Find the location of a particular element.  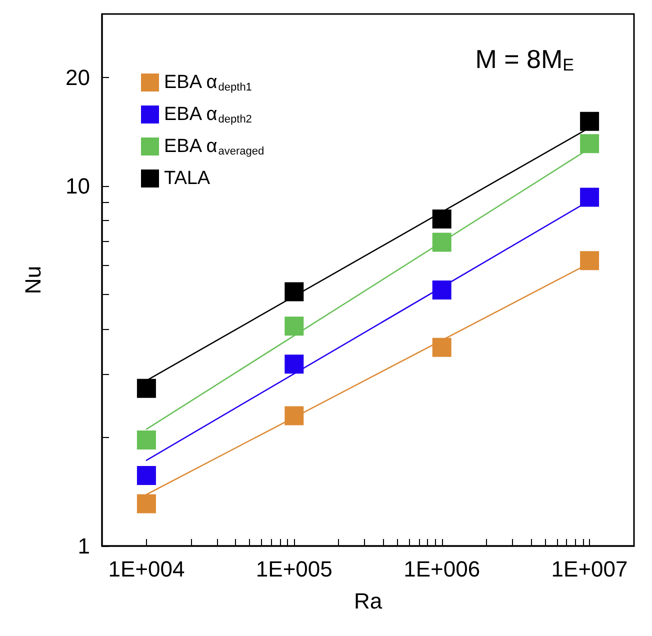

y-tick-label: 10 is located at coordinates (78, 185).